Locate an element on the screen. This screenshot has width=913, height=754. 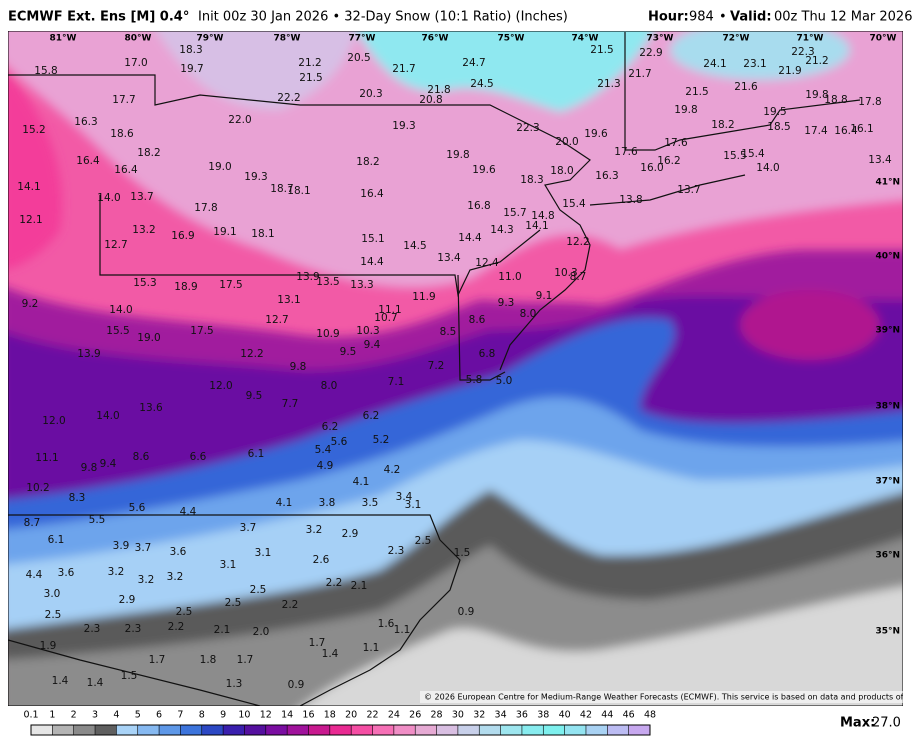
station-value: 1.3 is located at coordinates (234, 684).